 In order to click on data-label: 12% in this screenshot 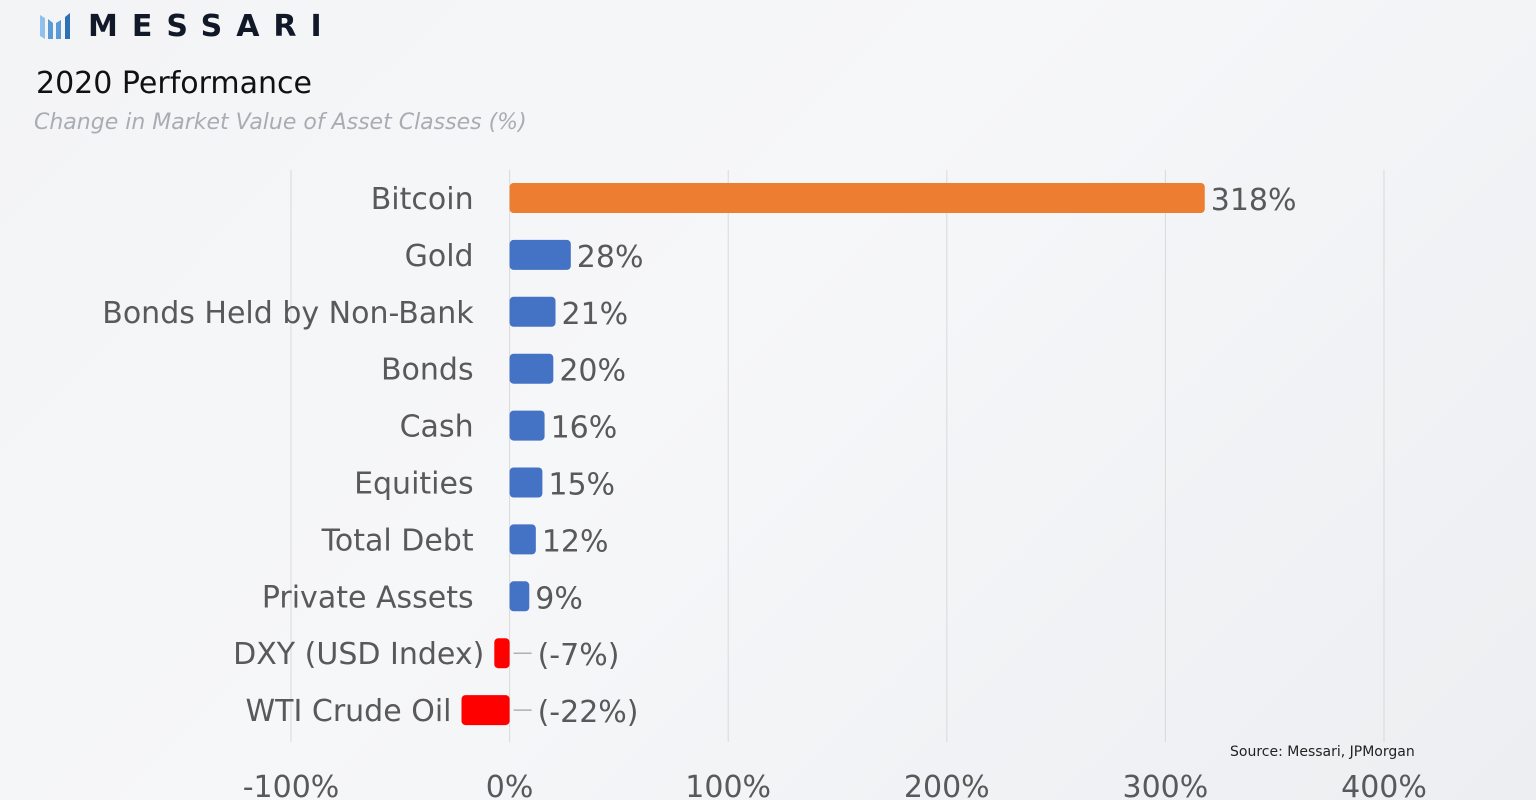, I will do `click(575, 541)`.